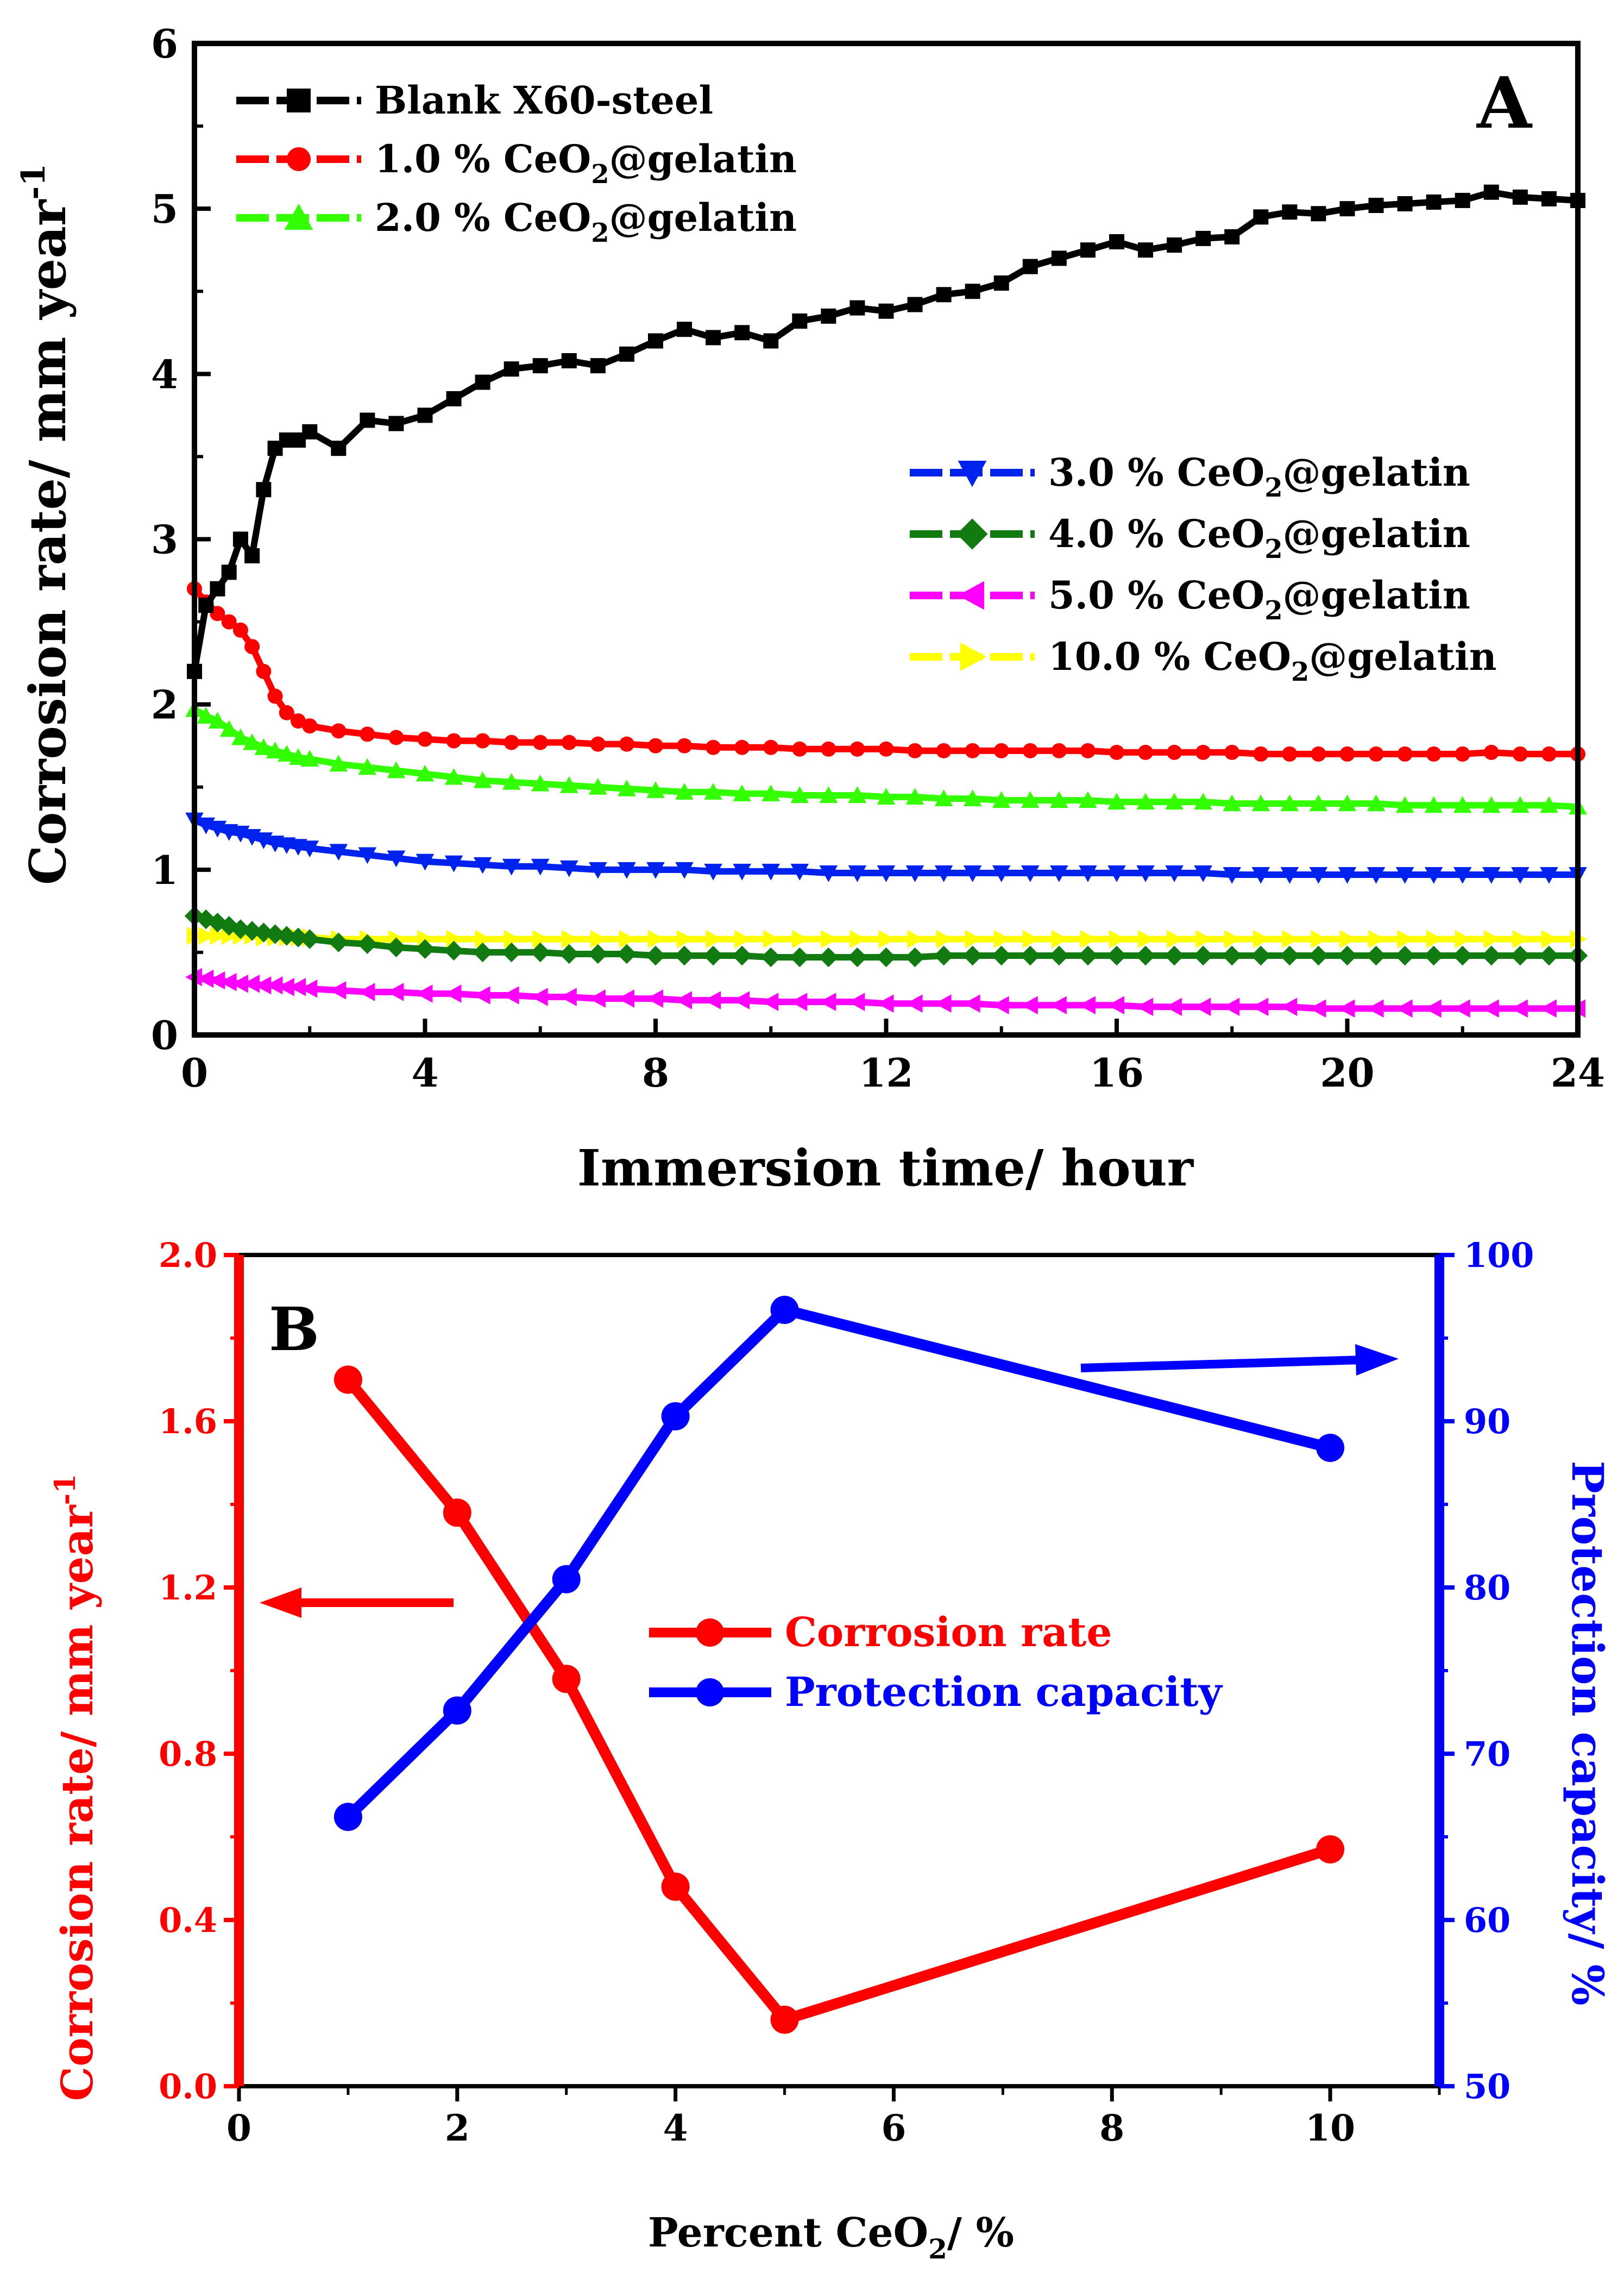 This screenshot has height=2278, width=1624. Describe the element at coordinates (188, 1255) in the screenshot. I see `panel-b-y-left-tick-label-2.0: 2.0` at that location.